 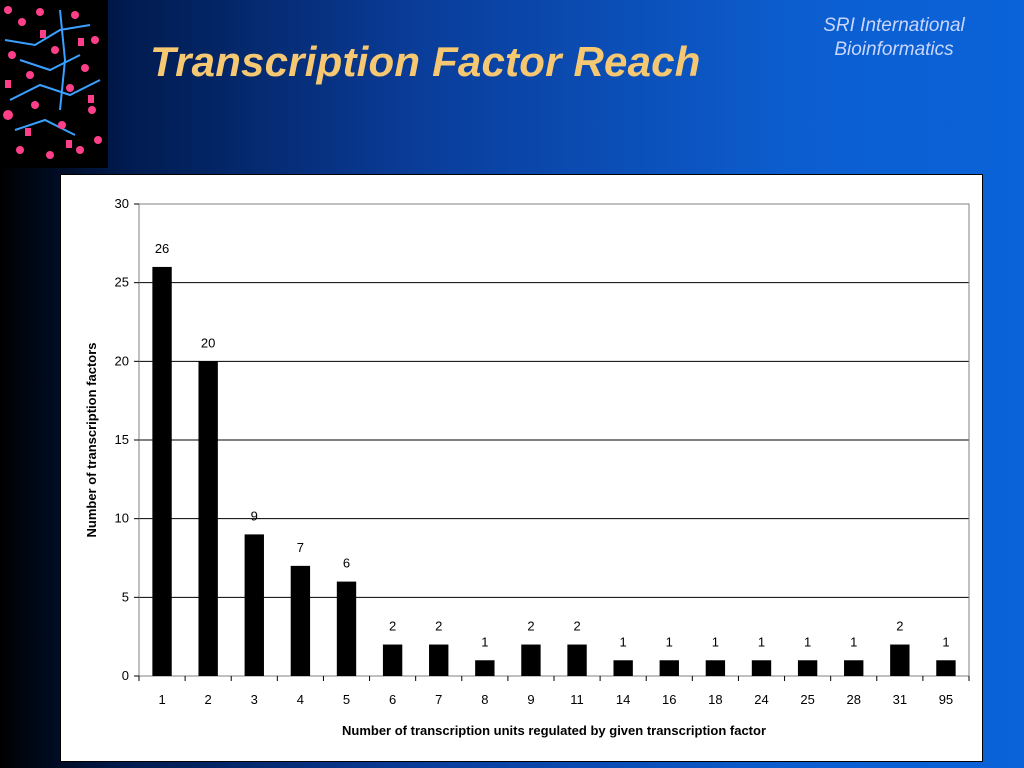 What do you see at coordinates (623, 699) in the screenshot?
I see `x-tick-label: 14` at bounding box center [623, 699].